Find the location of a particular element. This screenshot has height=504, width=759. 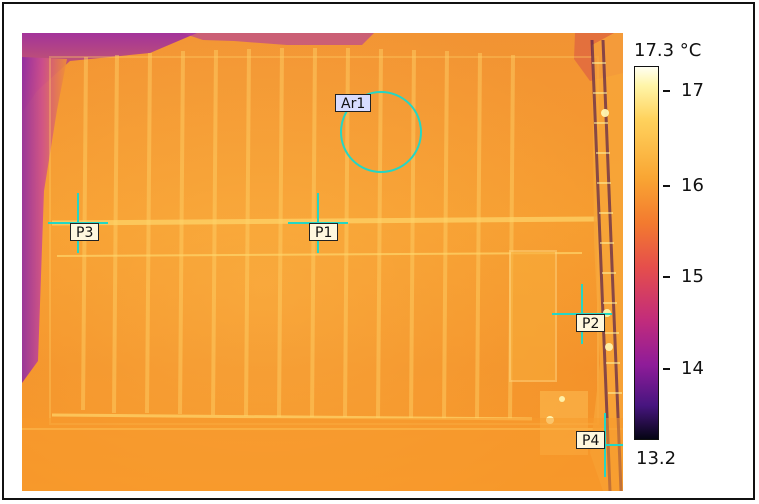

temperature-label-17: 17 is located at coordinates (692, 90).